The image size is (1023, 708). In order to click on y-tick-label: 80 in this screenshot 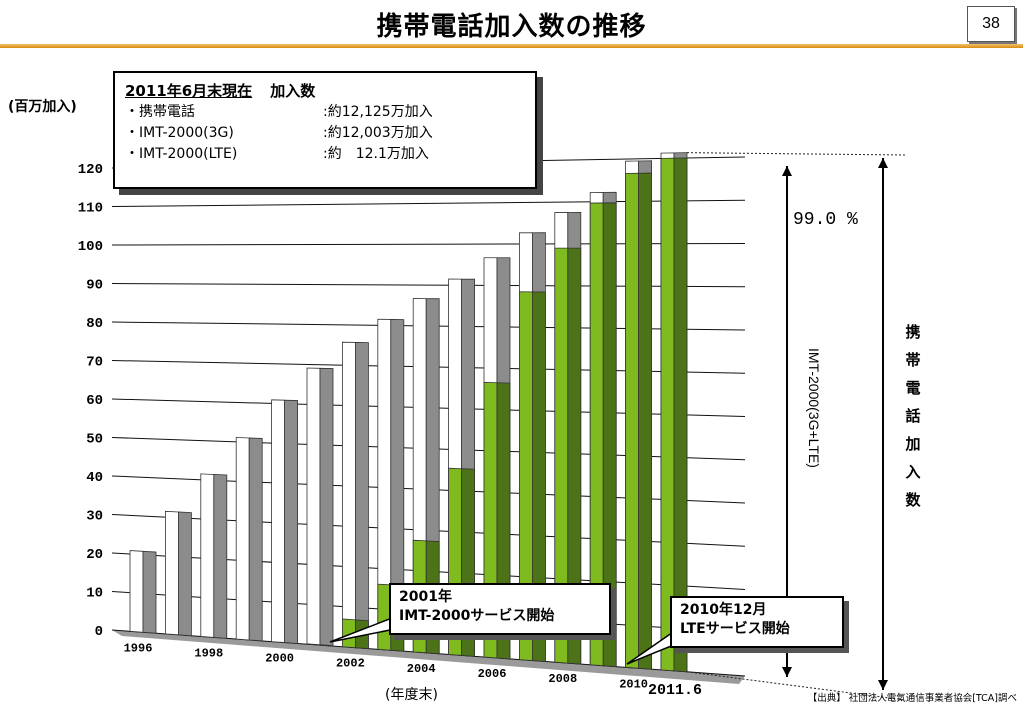, I will do `click(94, 324)`.